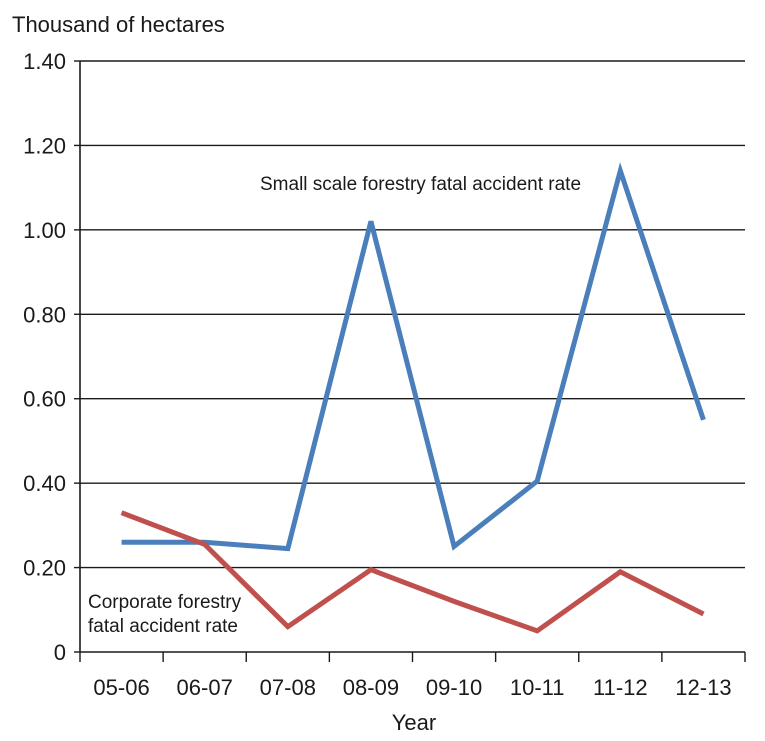  I want to click on x-tick-label: 06-07, so click(205, 687).